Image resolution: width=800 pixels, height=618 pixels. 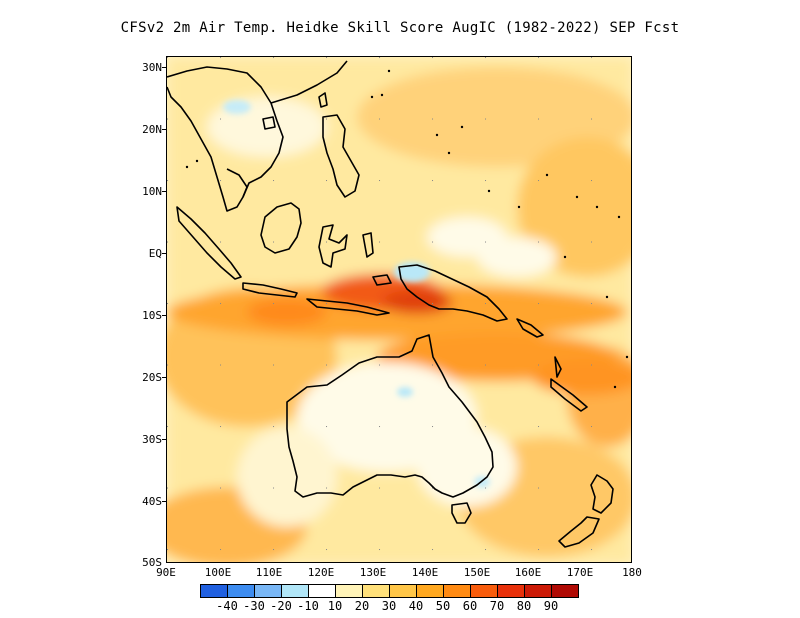 I want to click on lat-label-30s: 30S, so click(x=152, y=439).